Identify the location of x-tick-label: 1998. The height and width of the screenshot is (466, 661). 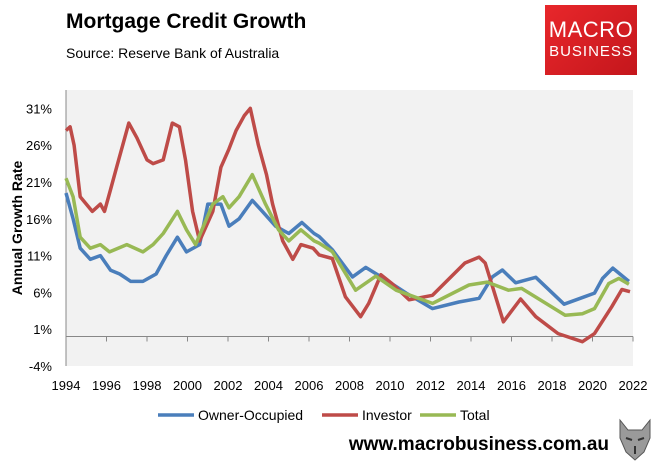
(147, 385).